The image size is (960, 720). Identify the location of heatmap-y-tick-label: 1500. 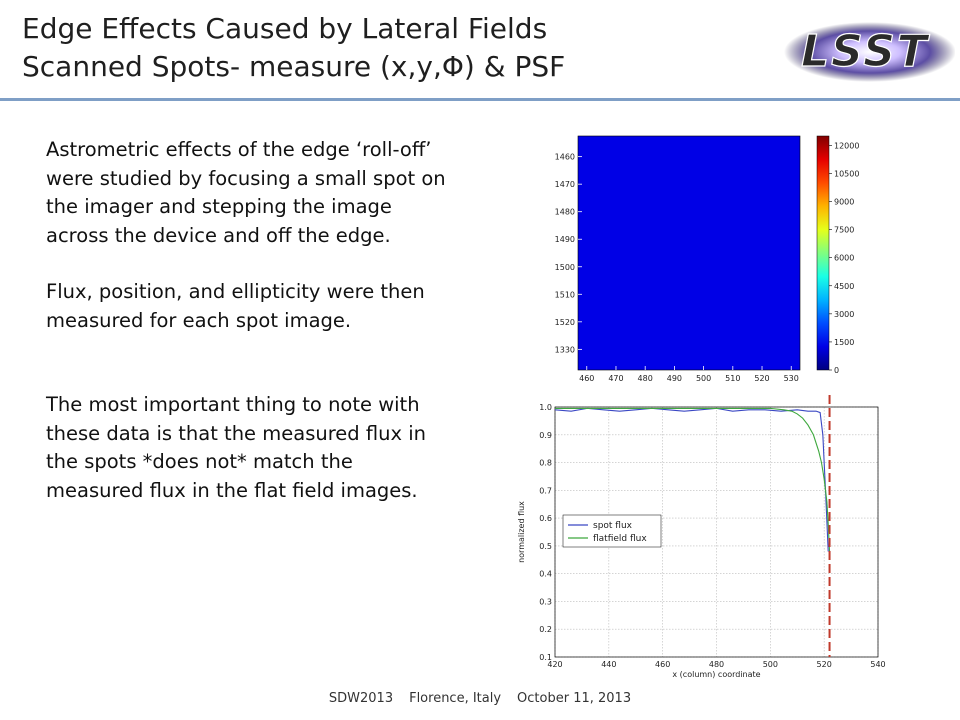
(565, 267).